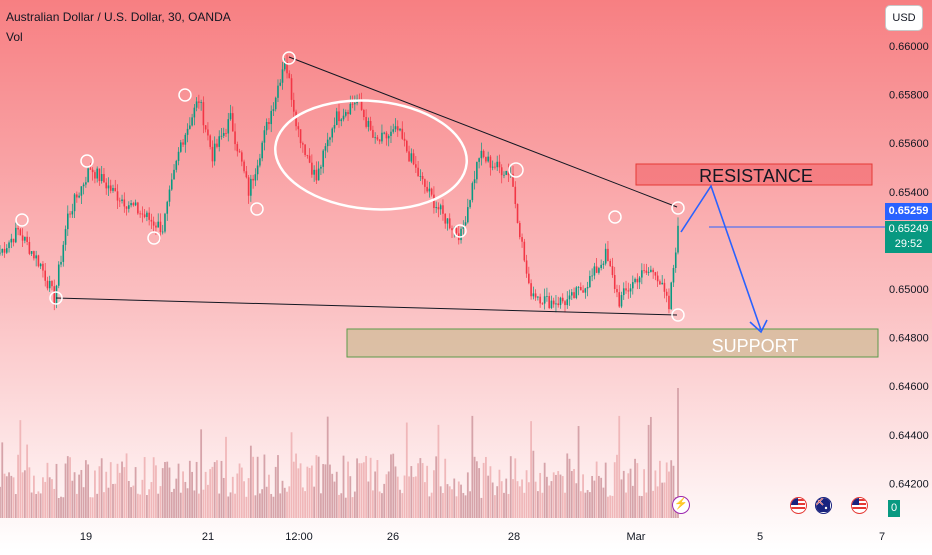 Image resolution: width=932 pixels, height=555 pixels. What do you see at coordinates (612, 343) in the screenshot?
I see `support-zone` at bounding box center [612, 343].